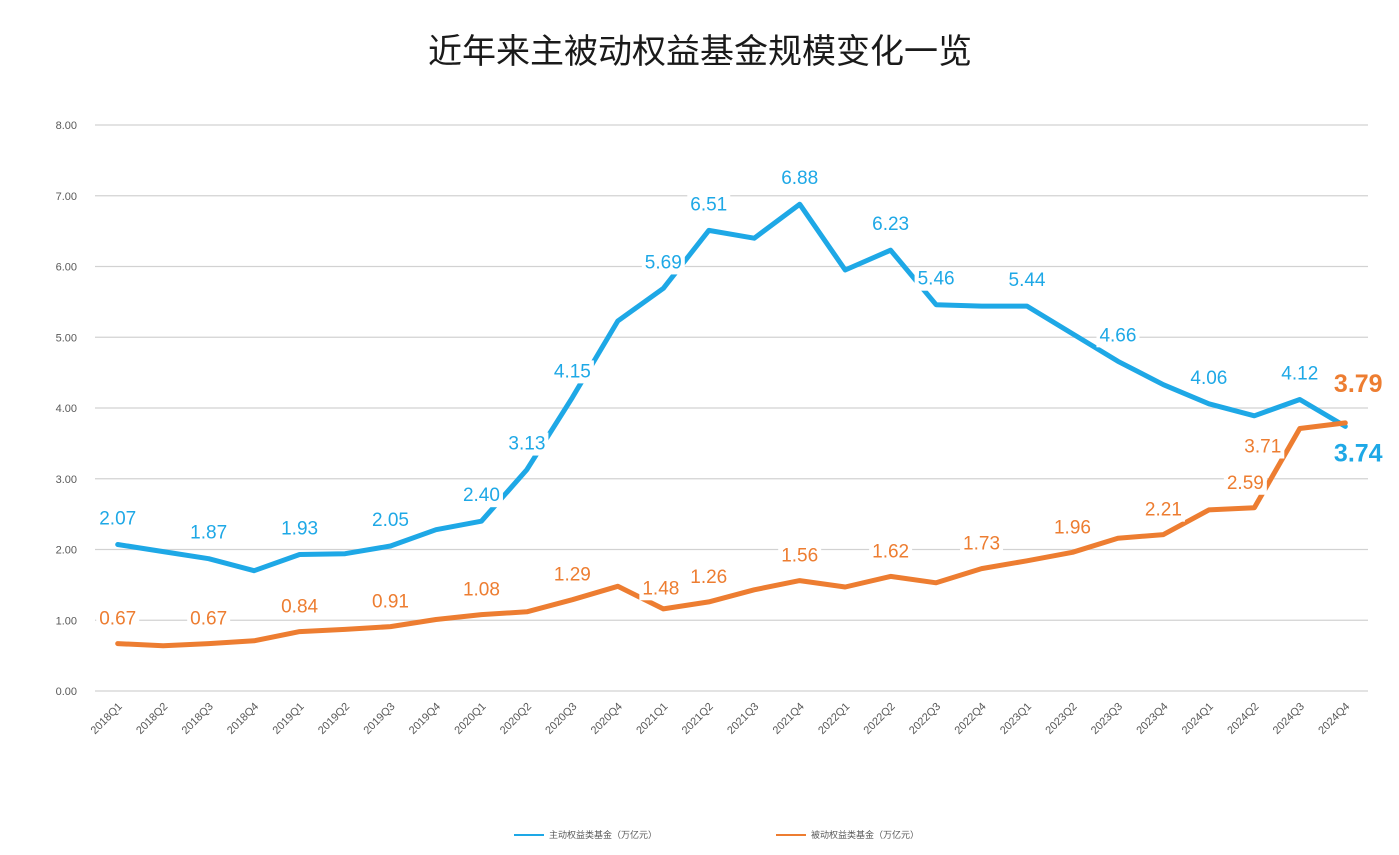 The width and height of the screenshot is (1399, 855). I want to click on data-label-text: 1.08, so click(481, 590).